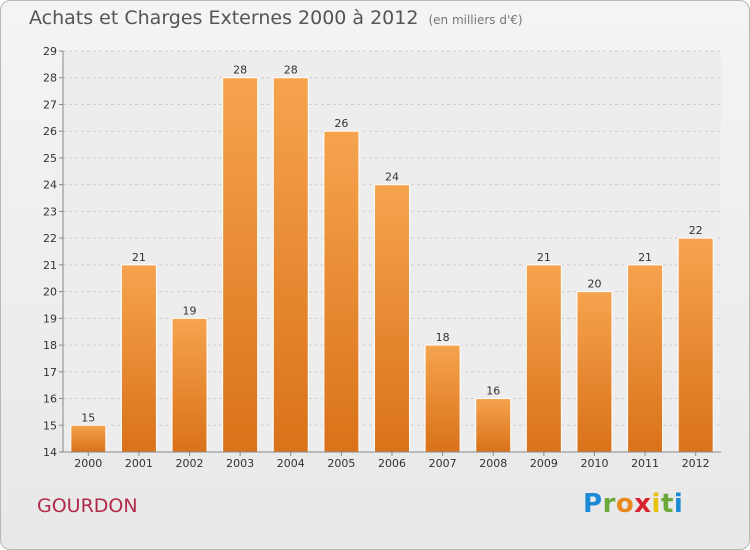 The image size is (750, 550). What do you see at coordinates (594, 372) in the screenshot?
I see `bar-2010` at bounding box center [594, 372].